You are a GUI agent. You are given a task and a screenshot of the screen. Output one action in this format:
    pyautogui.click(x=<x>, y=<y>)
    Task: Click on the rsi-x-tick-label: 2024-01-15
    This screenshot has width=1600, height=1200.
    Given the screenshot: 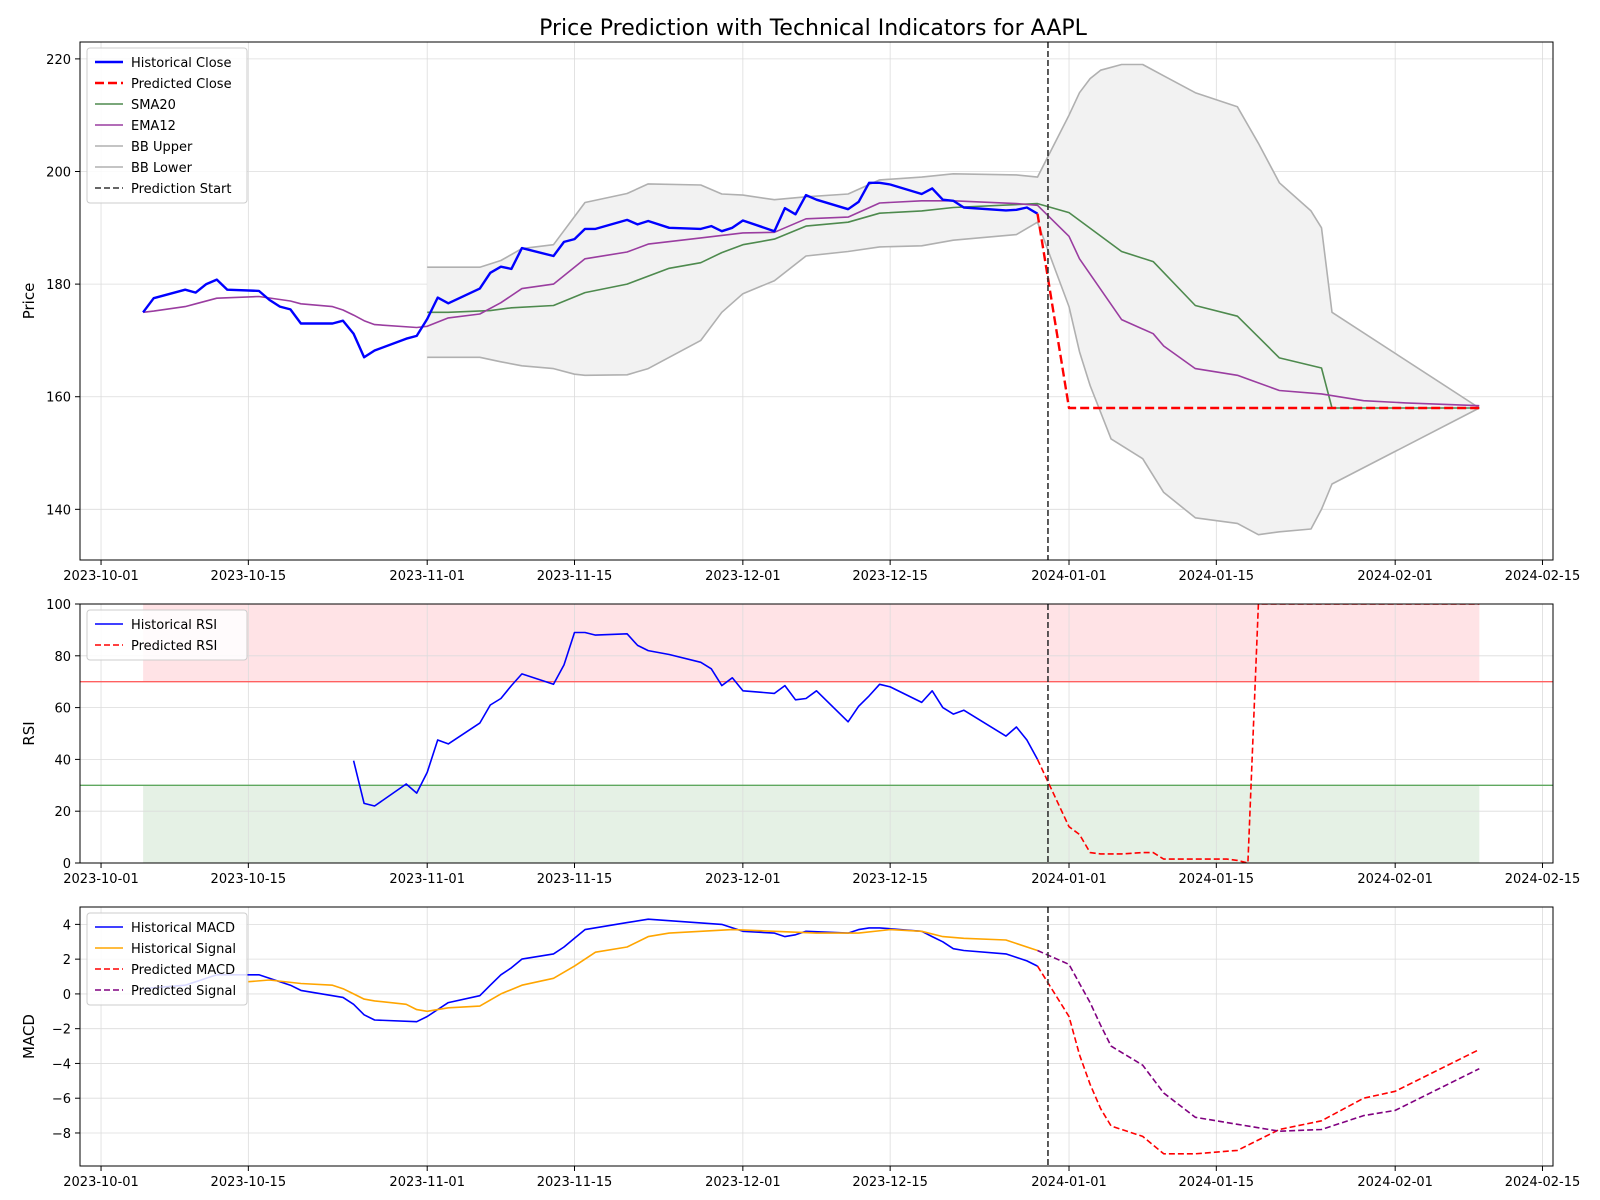 What is the action you would take?
    pyautogui.click(x=1217, y=879)
    